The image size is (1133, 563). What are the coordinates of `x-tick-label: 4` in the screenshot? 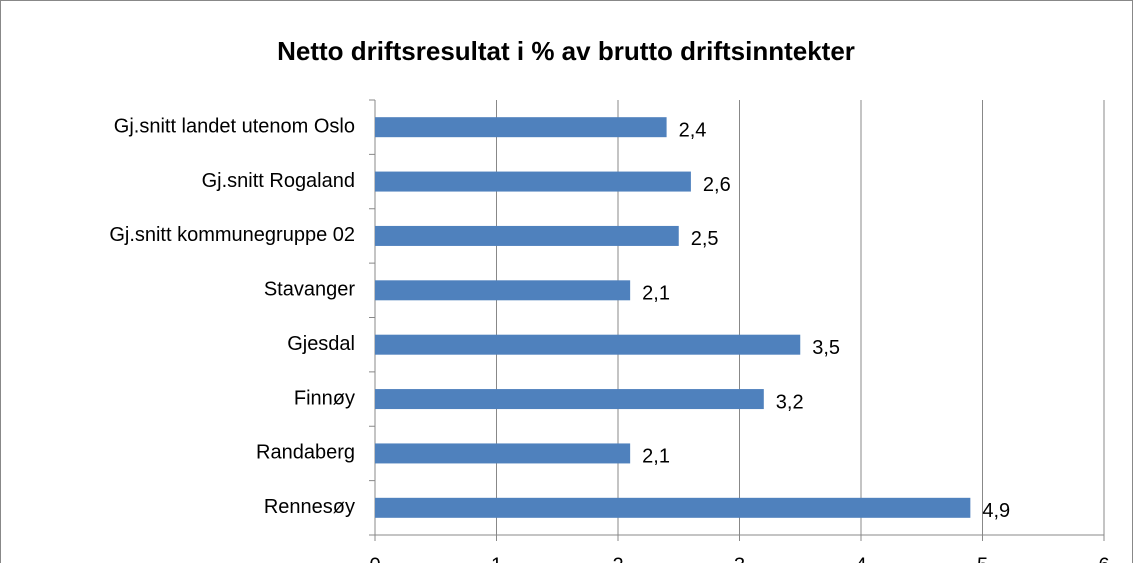 It's located at (860, 558).